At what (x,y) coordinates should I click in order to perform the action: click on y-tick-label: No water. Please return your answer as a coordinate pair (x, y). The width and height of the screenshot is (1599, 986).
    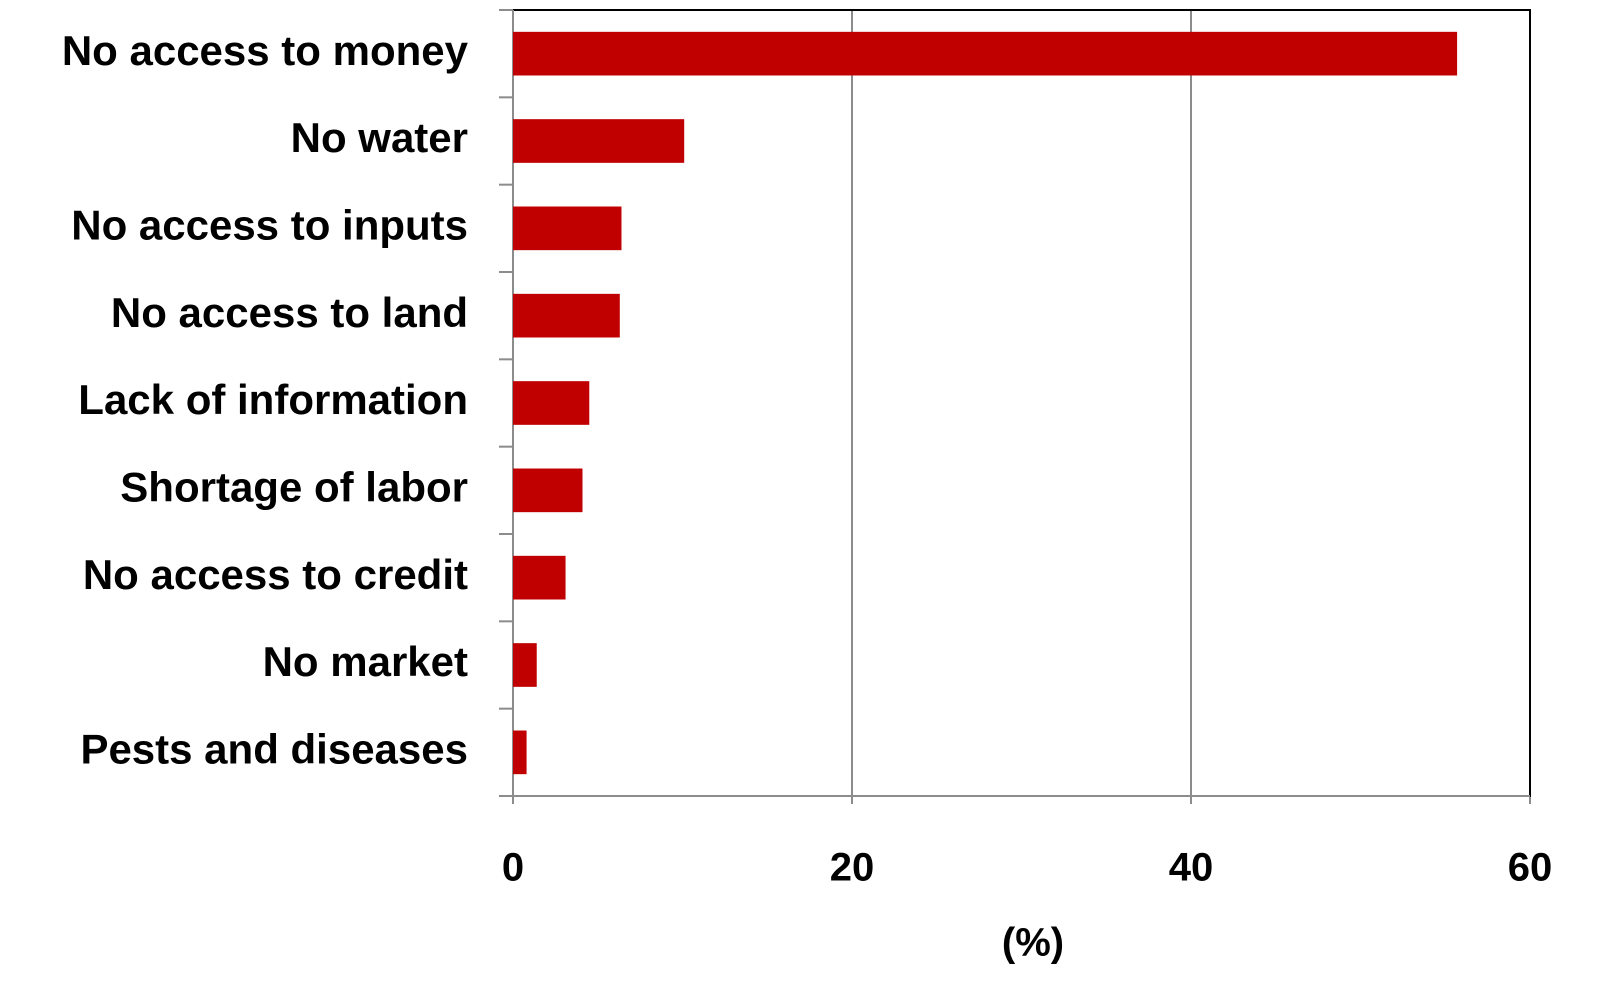
    Looking at the image, I should click on (379, 137).